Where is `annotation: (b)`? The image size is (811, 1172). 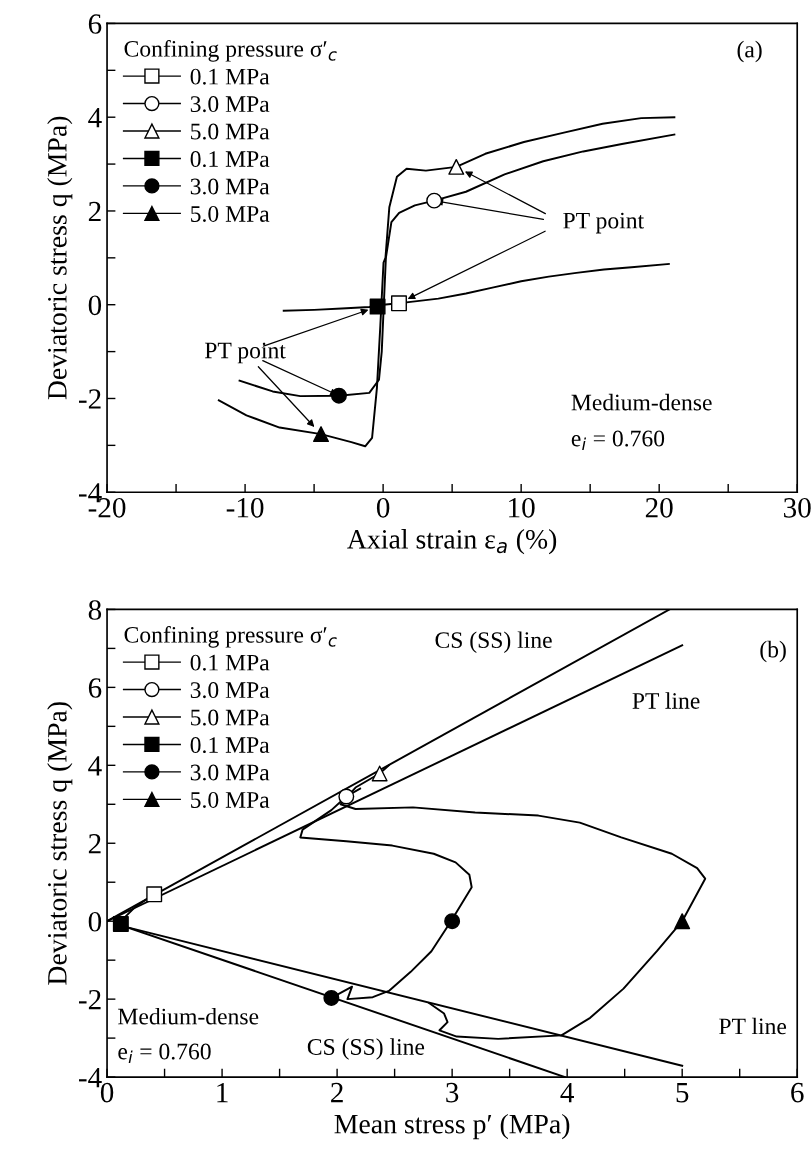
annotation: (b) is located at coordinates (773, 651).